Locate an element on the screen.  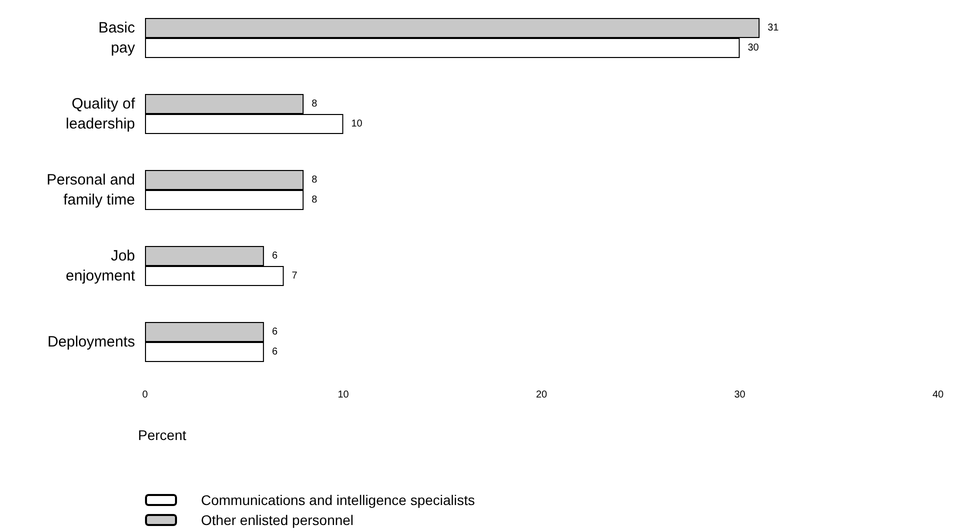
y-tick-label: Personal and family time is located at coordinates (90, 190).